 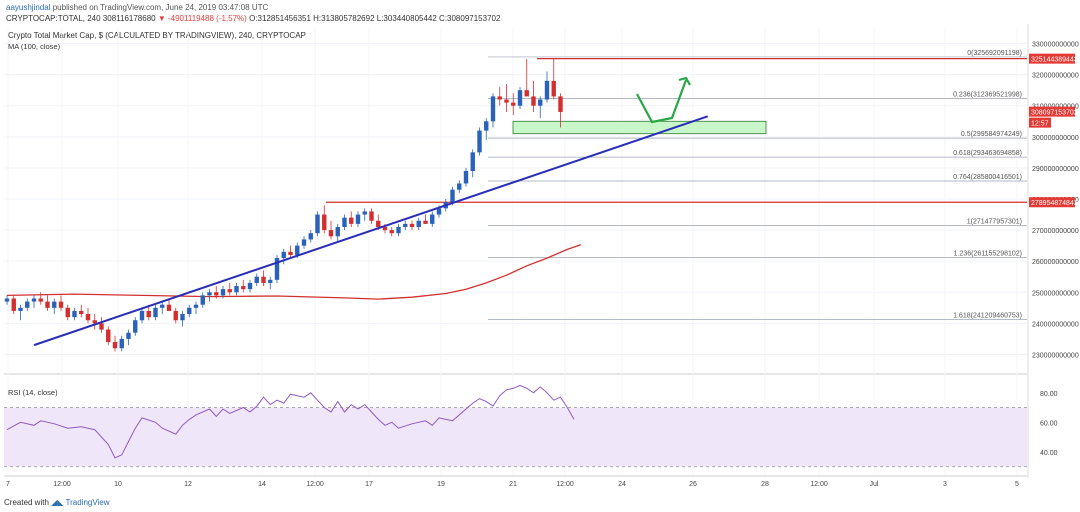 I want to click on countdown-badge, so click(x=1040, y=122).